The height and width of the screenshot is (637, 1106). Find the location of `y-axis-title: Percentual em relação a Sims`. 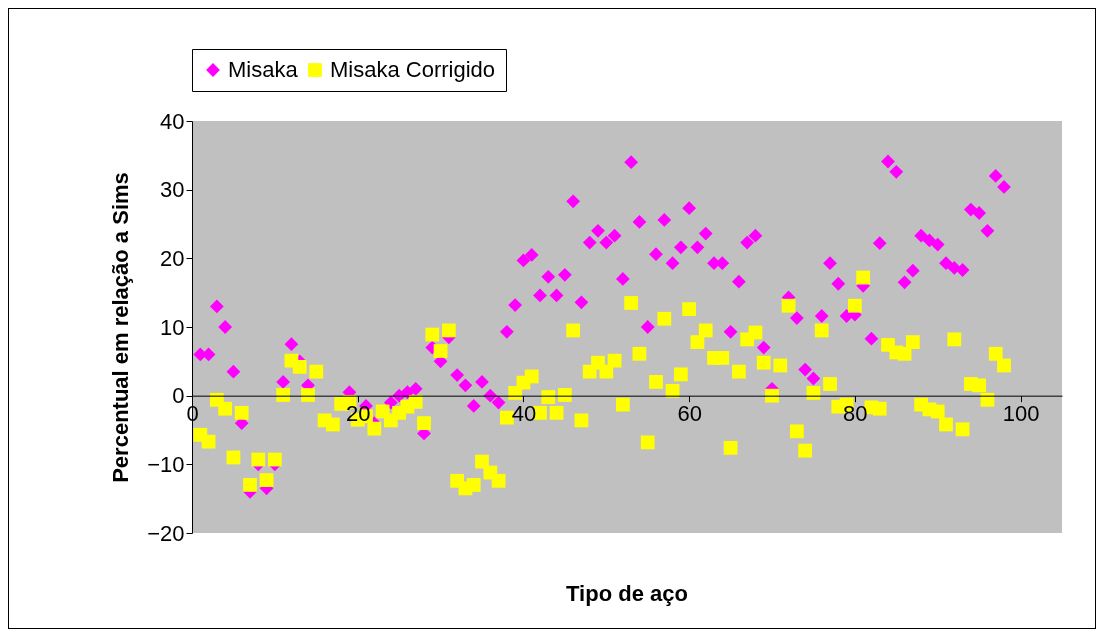

y-axis-title: Percentual em relação a Sims is located at coordinates (121, 327).